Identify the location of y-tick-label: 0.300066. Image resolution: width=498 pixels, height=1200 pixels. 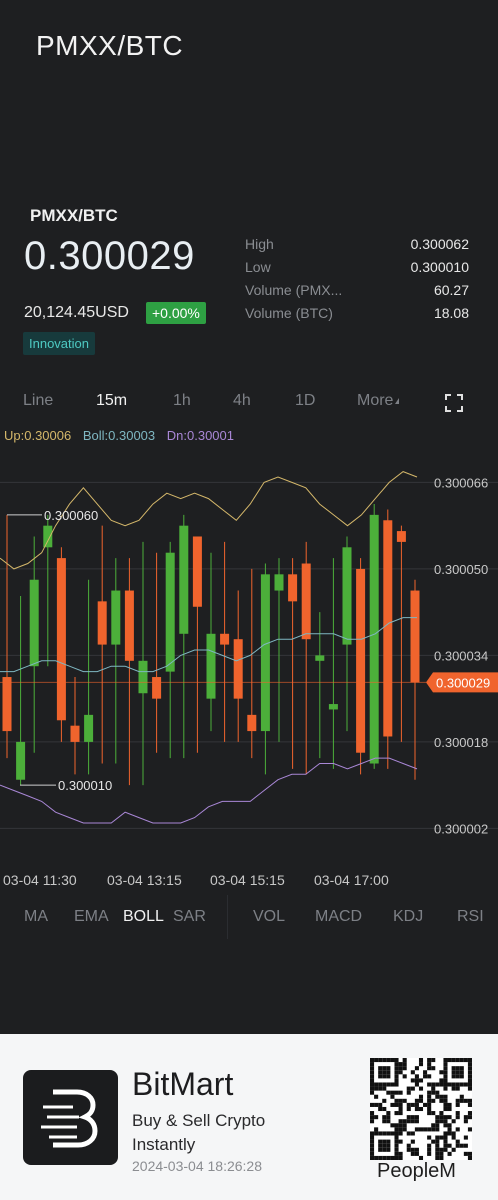
(461, 482).